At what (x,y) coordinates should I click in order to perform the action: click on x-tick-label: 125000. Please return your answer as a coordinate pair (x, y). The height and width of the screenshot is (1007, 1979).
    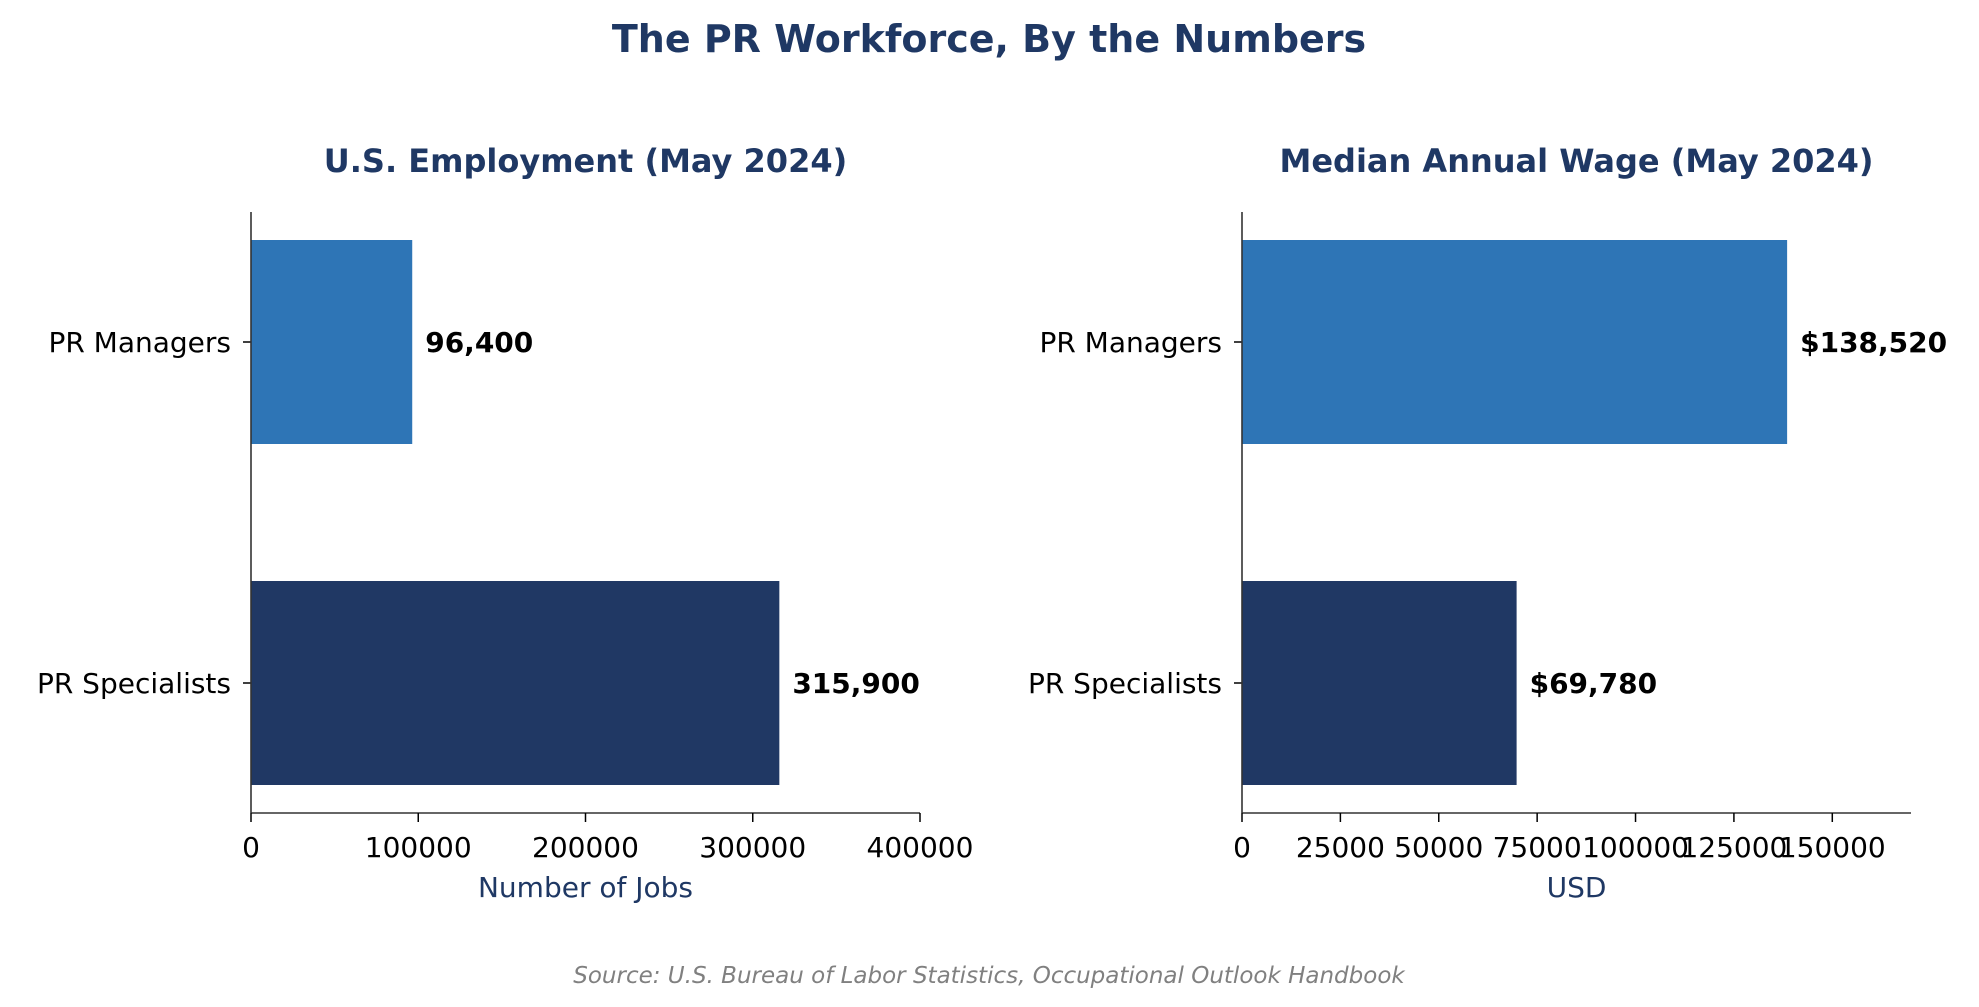
    Looking at the image, I should click on (1733, 847).